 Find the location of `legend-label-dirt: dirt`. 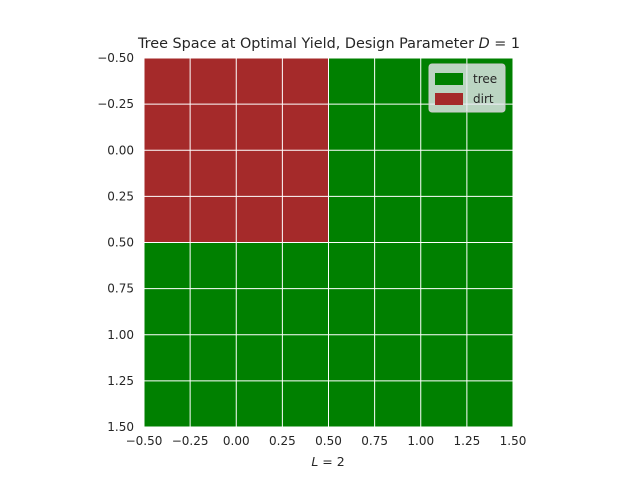

legend-label-dirt: dirt is located at coordinates (483, 99).